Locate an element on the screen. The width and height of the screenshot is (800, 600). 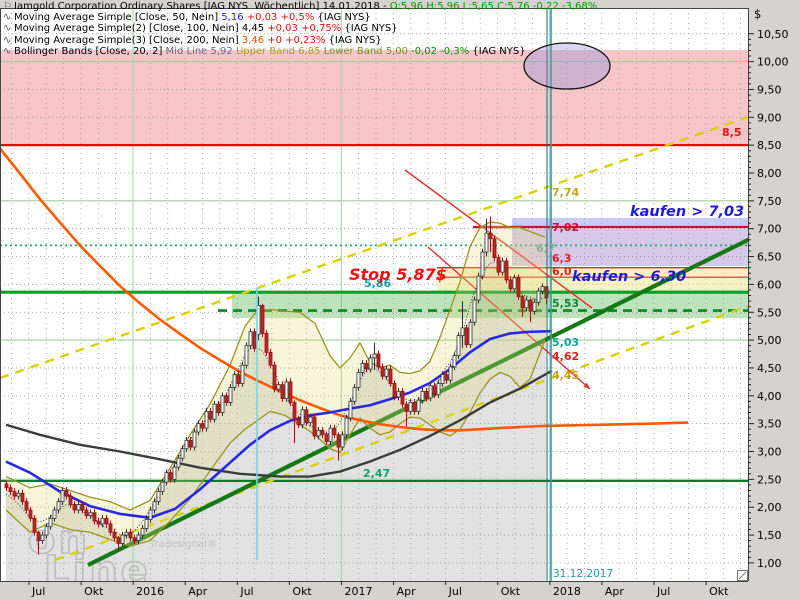
y-axis-label: 5,00 is located at coordinates (769, 340).